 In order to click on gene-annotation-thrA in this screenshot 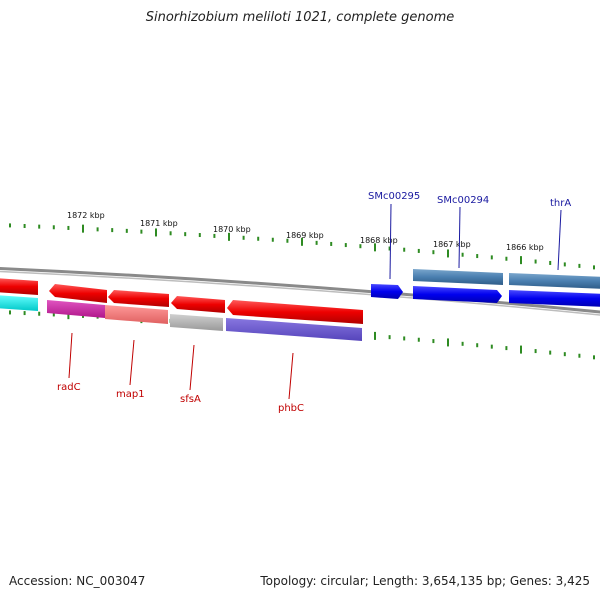, I will do `click(554, 281)`.